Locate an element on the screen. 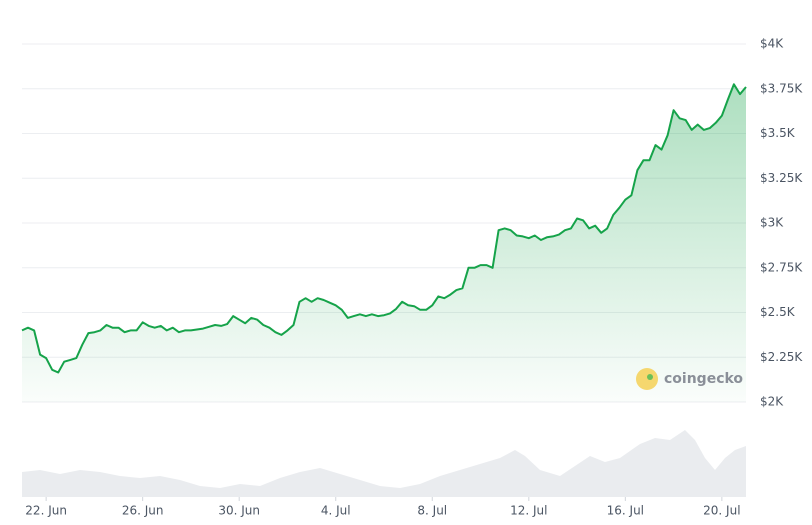 Image resolution: width=812 pixels, height=525 pixels. x-tick-label: 20. Jul is located at coordinates (721, 511).